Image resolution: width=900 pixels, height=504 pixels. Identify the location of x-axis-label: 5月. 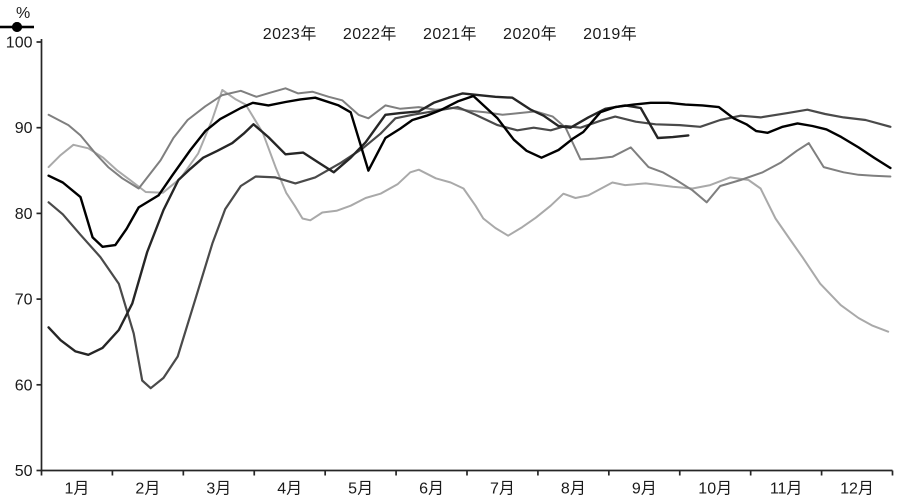
(360, 489).